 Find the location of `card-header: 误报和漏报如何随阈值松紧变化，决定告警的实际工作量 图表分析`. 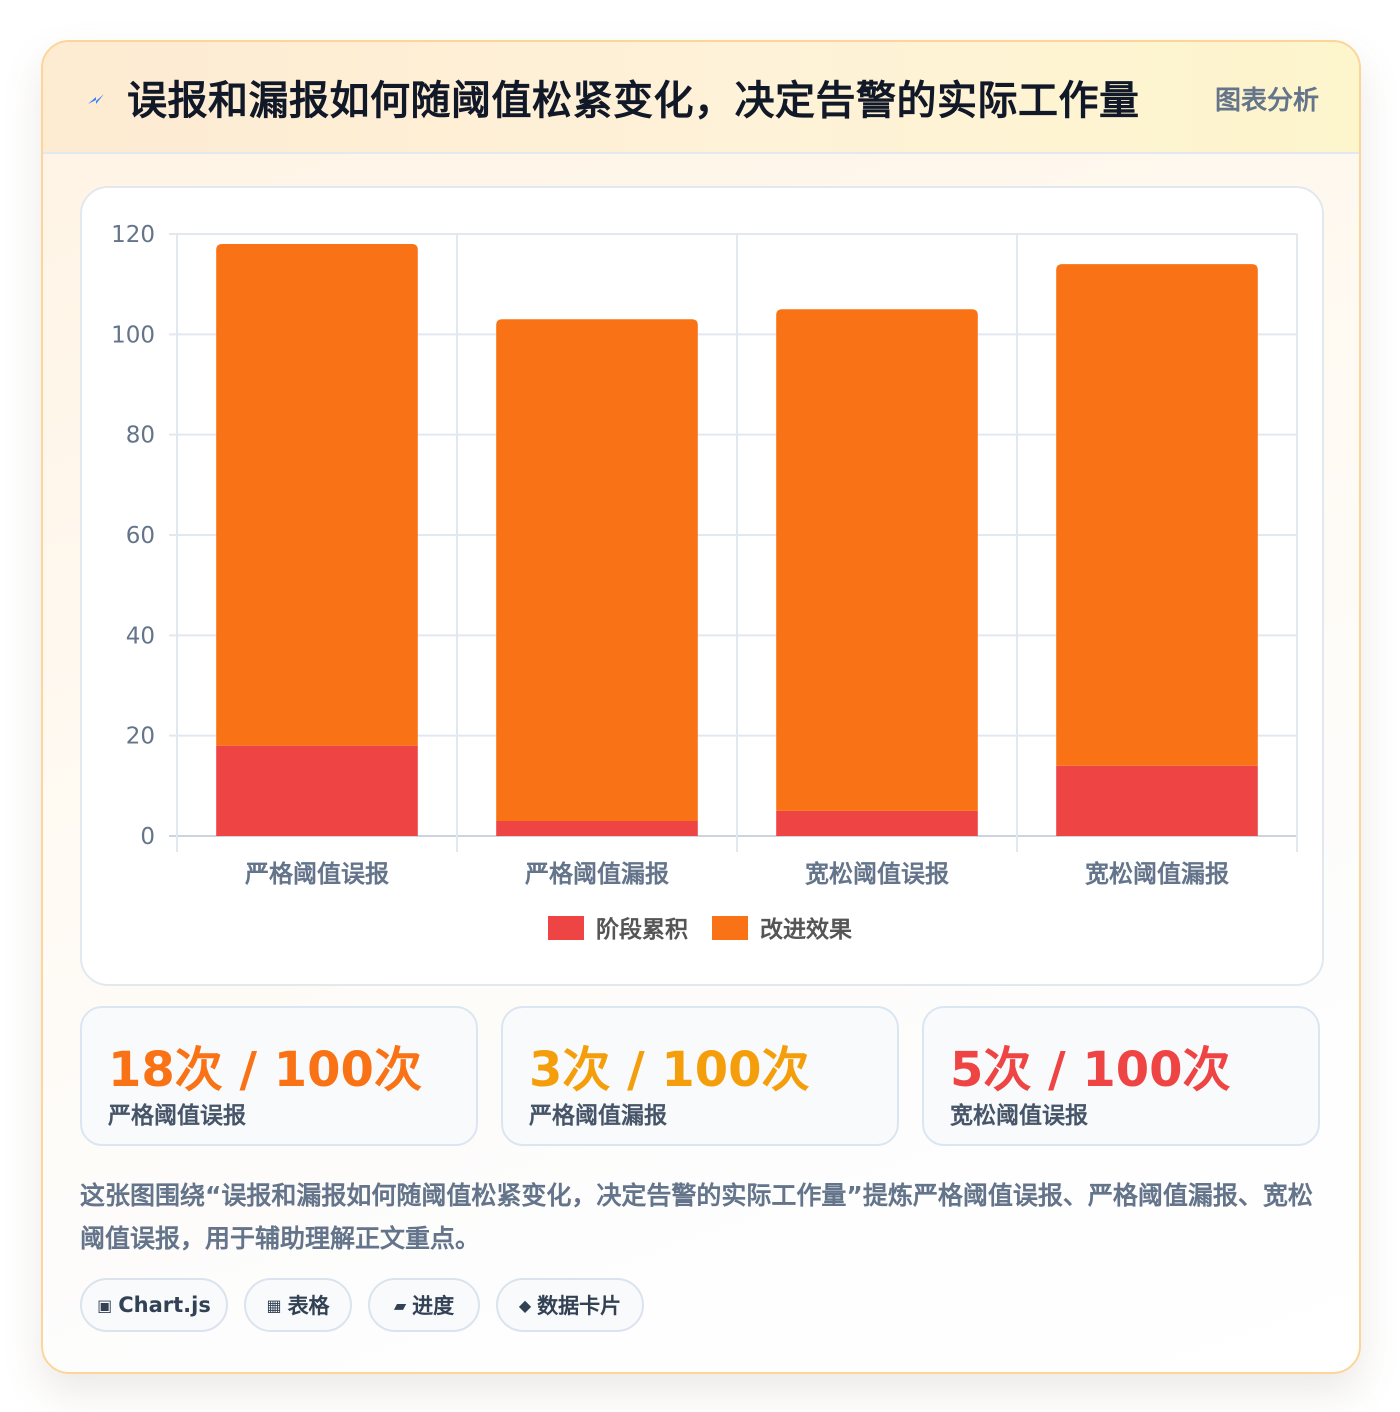

card-header: 误报和漏报如何随阈值松紧变化，决定告警的实际工作量 图表分析 is located at coordinates (701, 98).